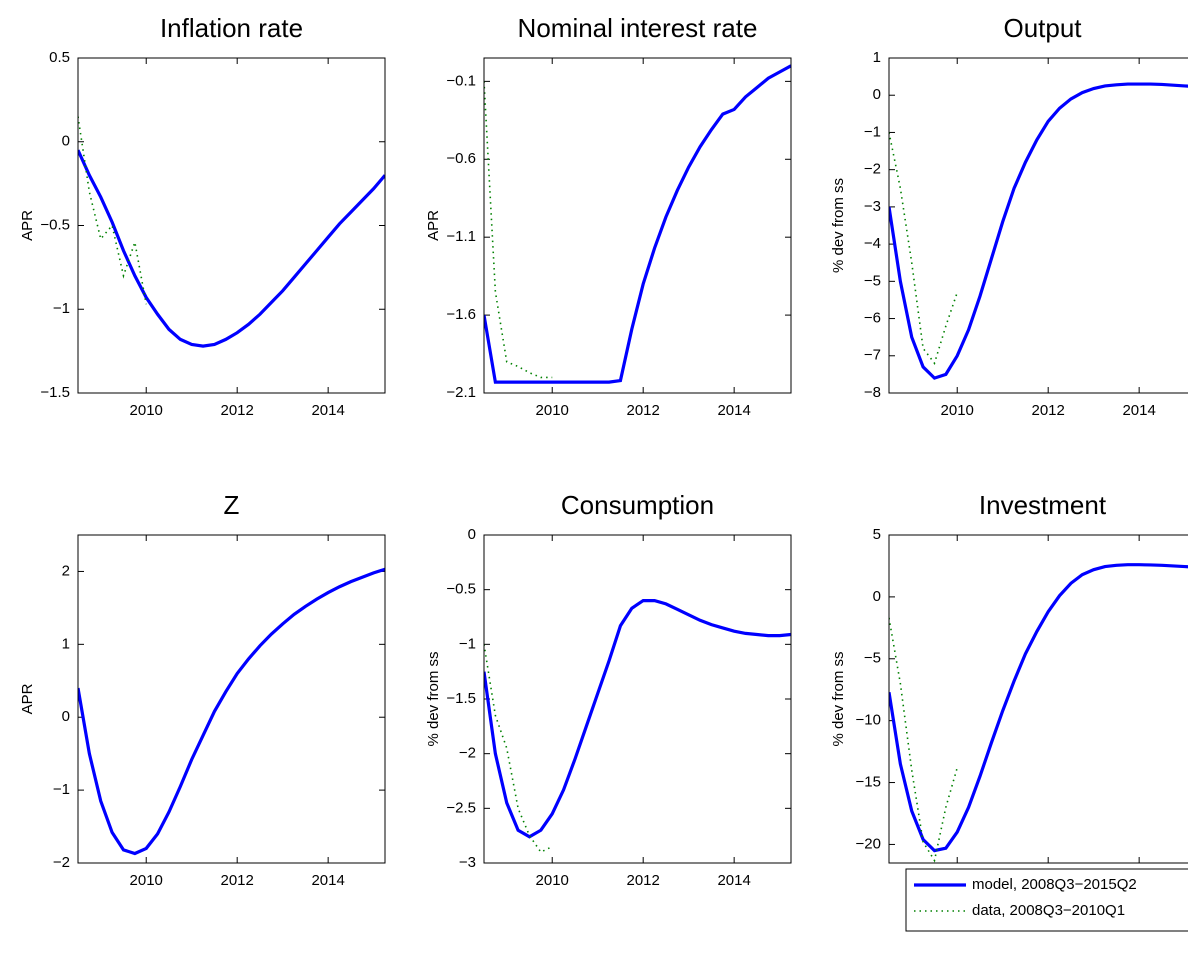  What do you see at coordinates (872, 355) in the screenshot?
I see `y-tick-label: −7` at bounding box center [872, 355].